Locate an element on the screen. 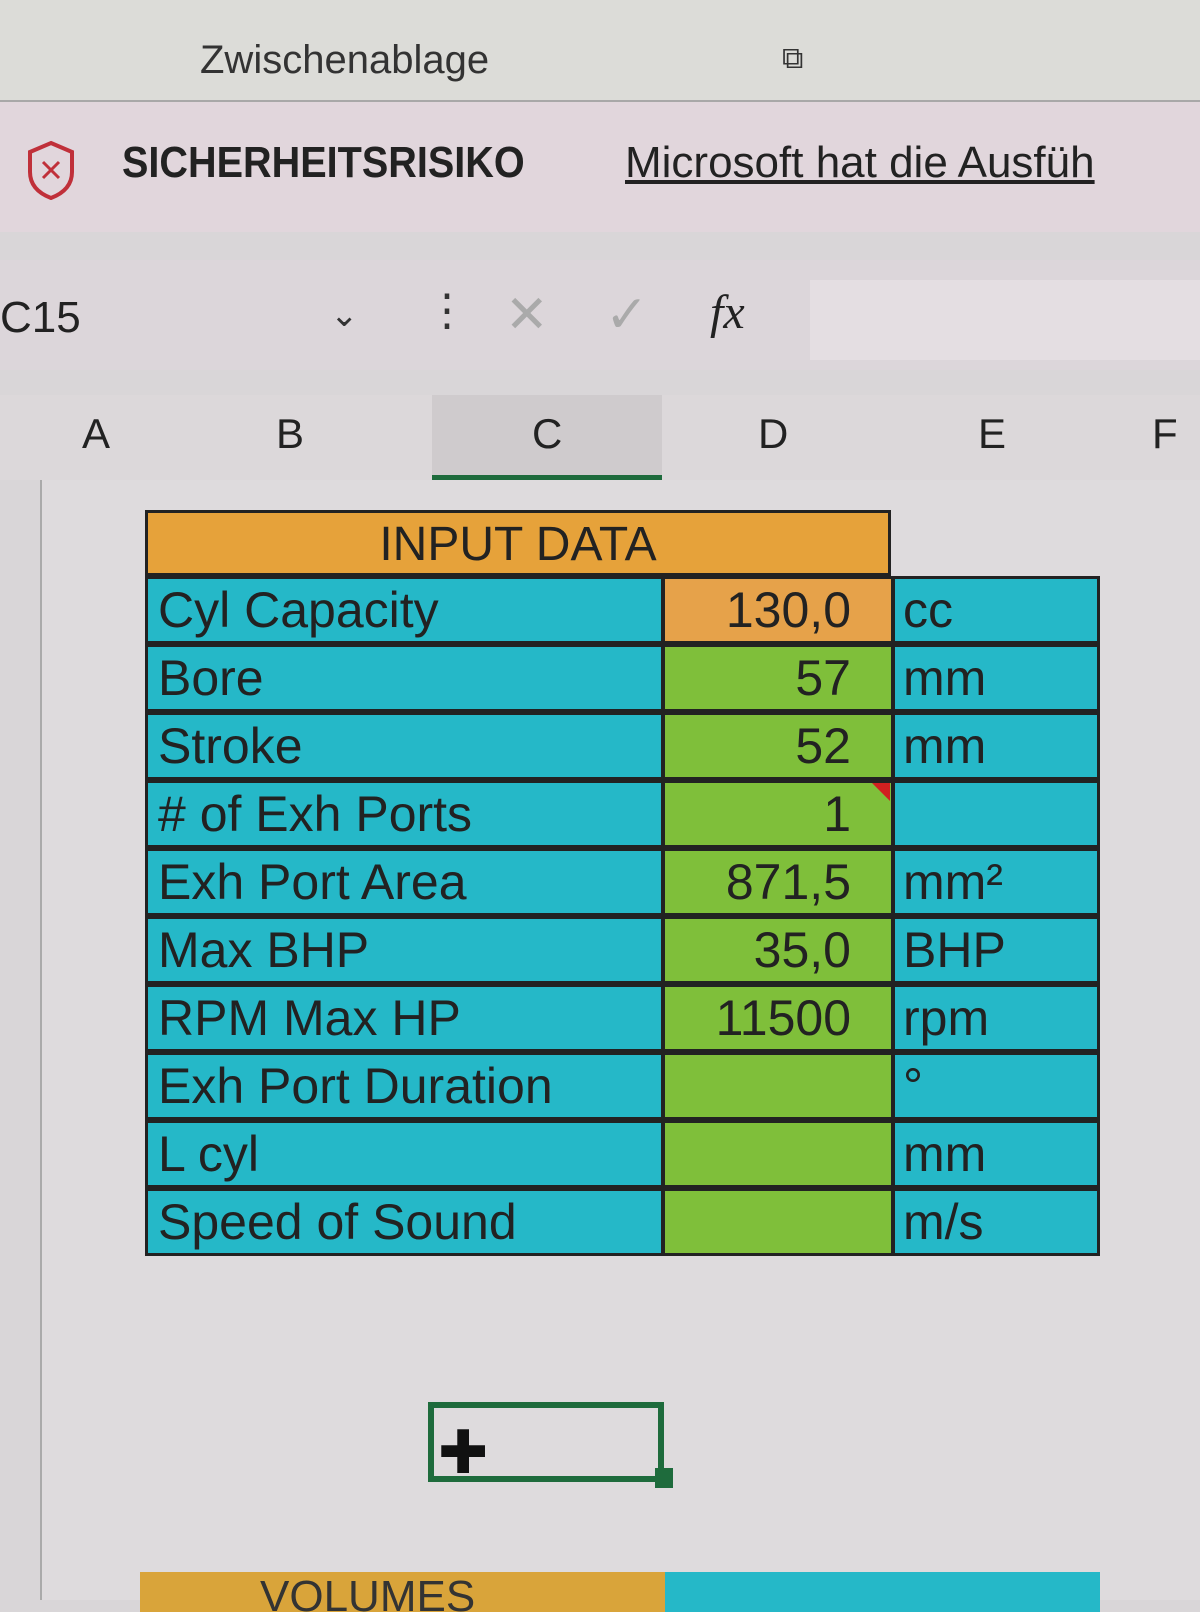 The height and width of the screenshot is (1612, 1200). fill-handle is located at coordinates (664, 1478).